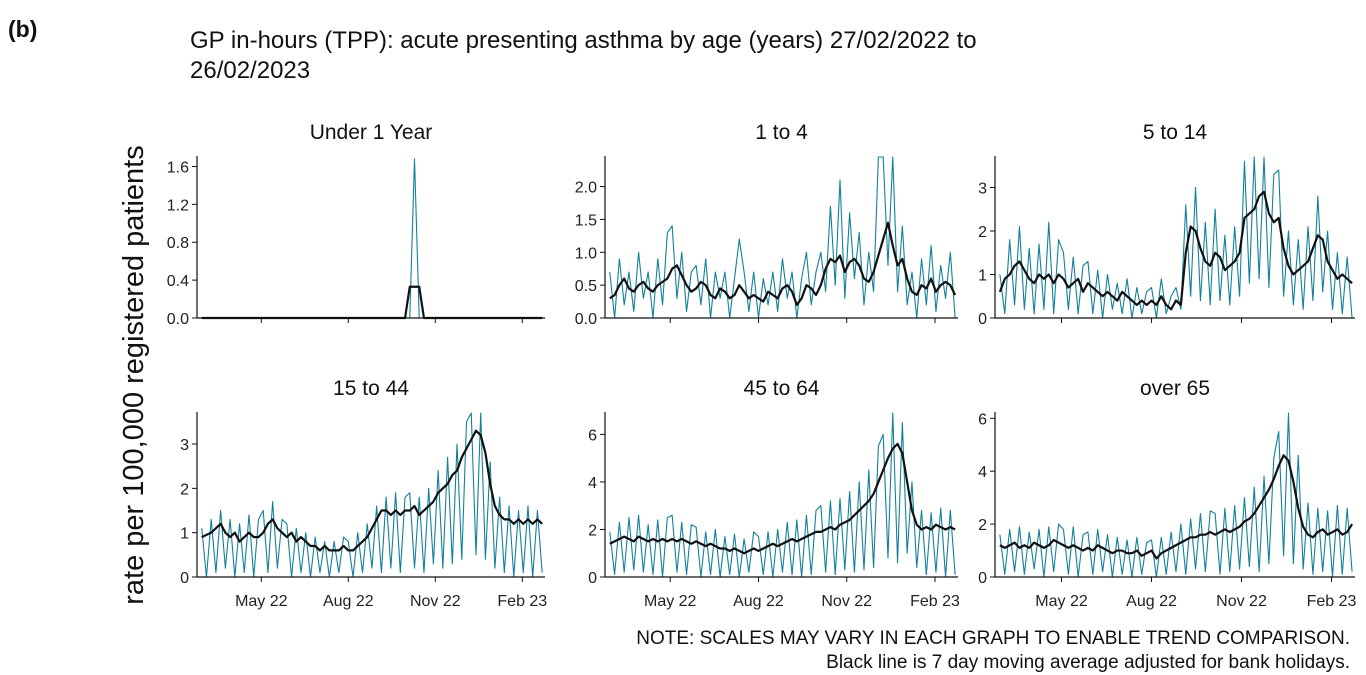 This screenshot has height=675, width=1366. What do you see at coordinates (178, 281) in the screenshot?
I see `y-tick-label: 0.4` at bounding box center [178, 281].